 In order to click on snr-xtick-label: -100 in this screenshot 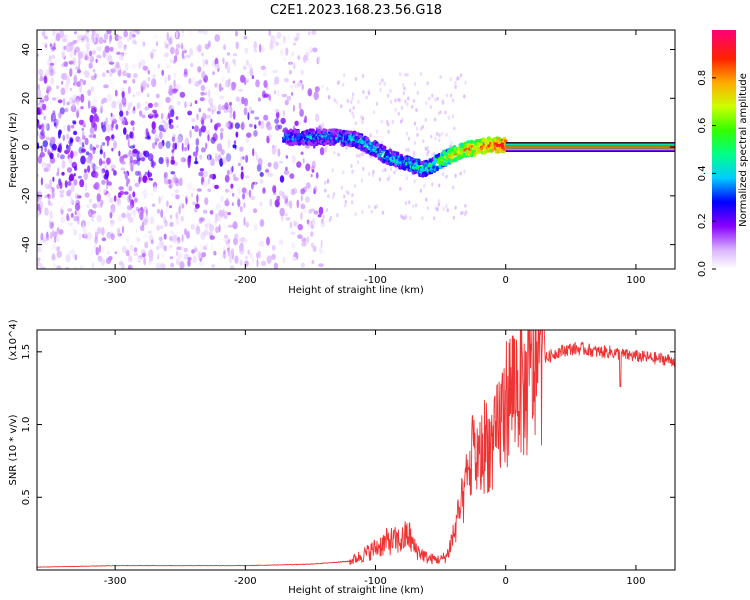, I will do `click(375, 581)`.